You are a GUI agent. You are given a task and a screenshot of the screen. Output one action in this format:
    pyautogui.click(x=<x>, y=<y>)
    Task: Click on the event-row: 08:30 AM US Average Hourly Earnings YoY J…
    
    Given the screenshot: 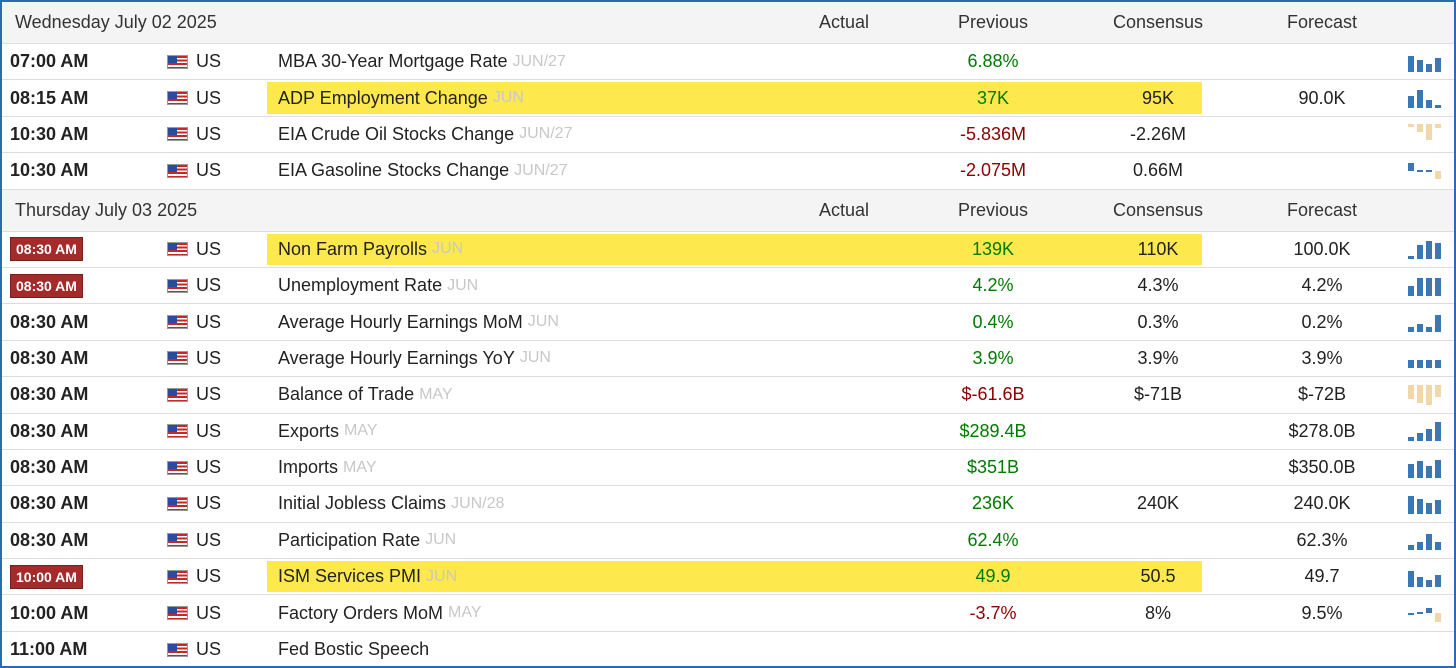 What is the action you would take?
    pyautogui.click(x=728, y=359)
    